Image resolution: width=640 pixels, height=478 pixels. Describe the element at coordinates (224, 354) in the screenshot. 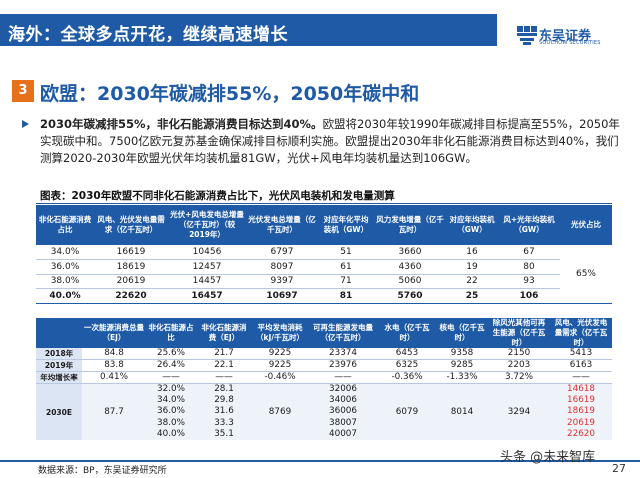

I see `table-cell: 21.7` at that location.